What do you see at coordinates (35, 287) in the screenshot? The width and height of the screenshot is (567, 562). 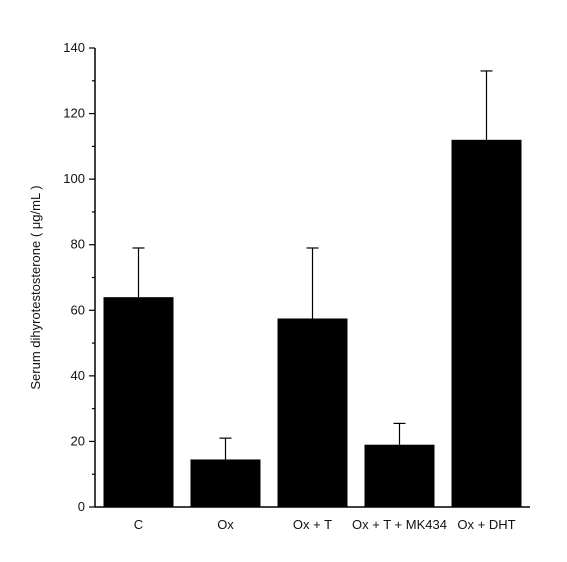 I see `y-axis-title: Serum dihyrotestosterone ( μg/mL )` at bounding box center [35, 287].